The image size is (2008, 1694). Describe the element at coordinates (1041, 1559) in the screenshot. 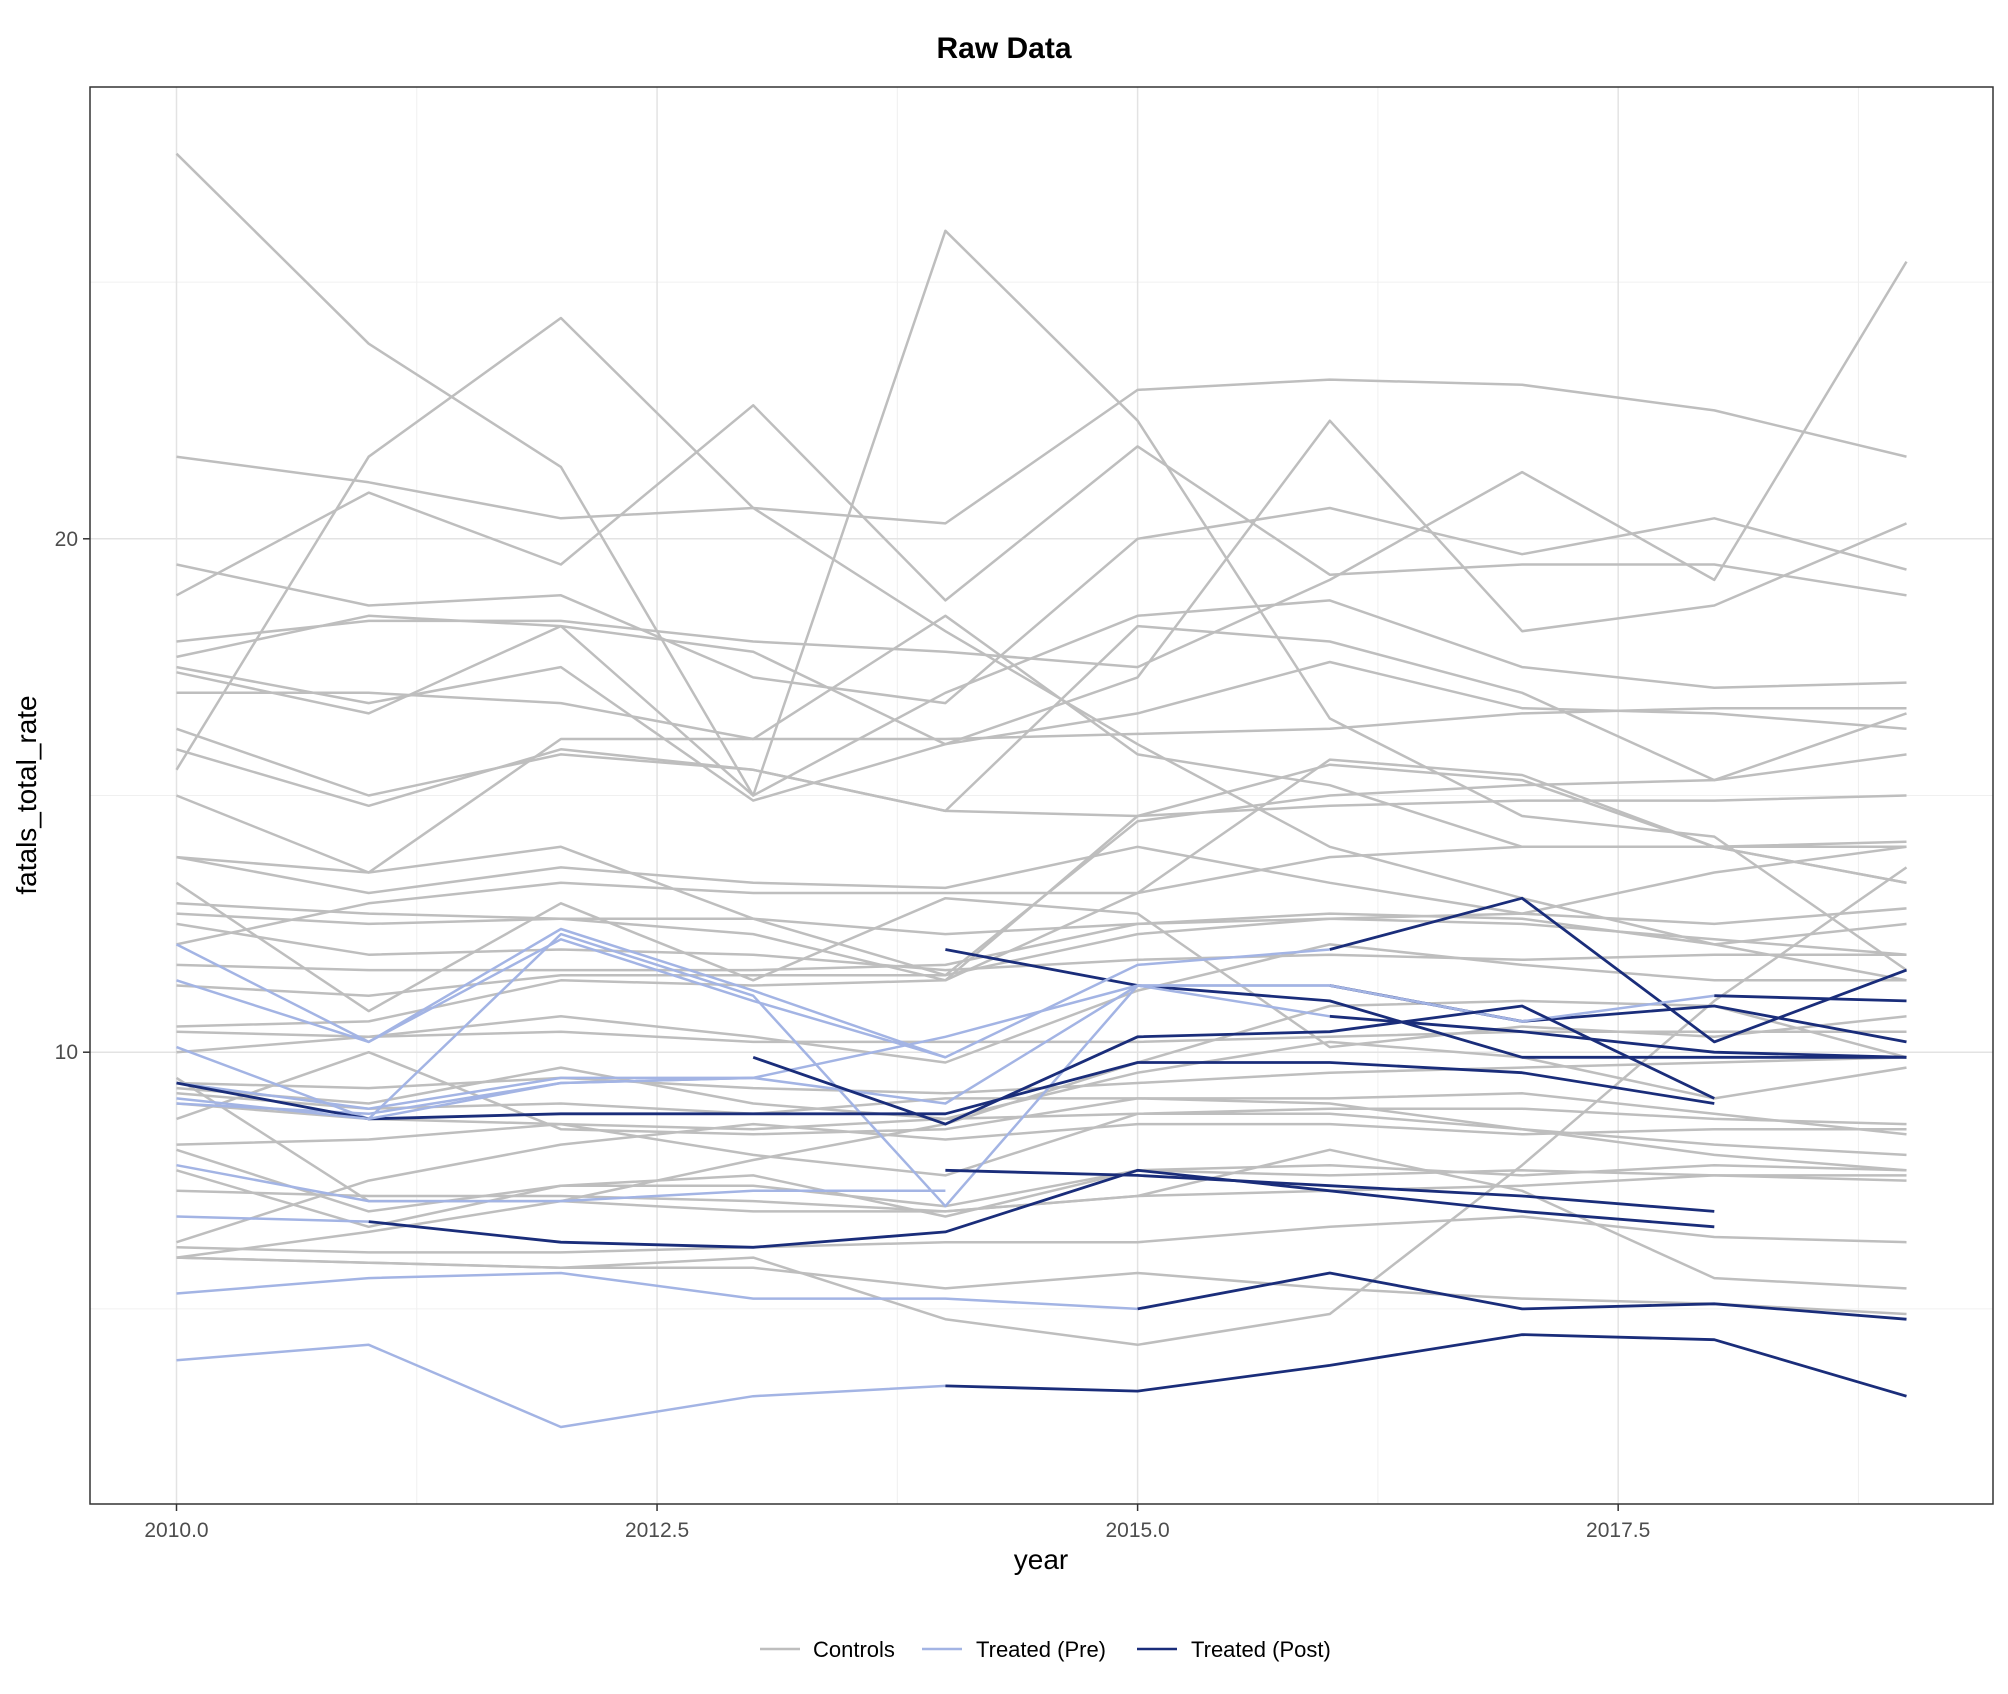

I see `x-axis-title: year` at that location.